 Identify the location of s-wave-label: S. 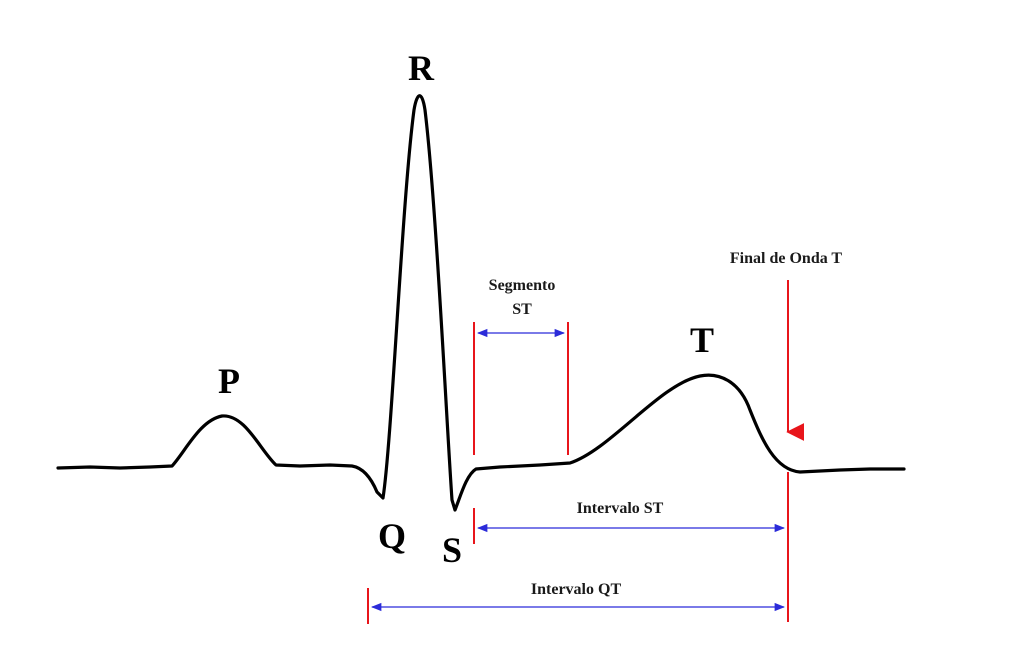
(452, 550).